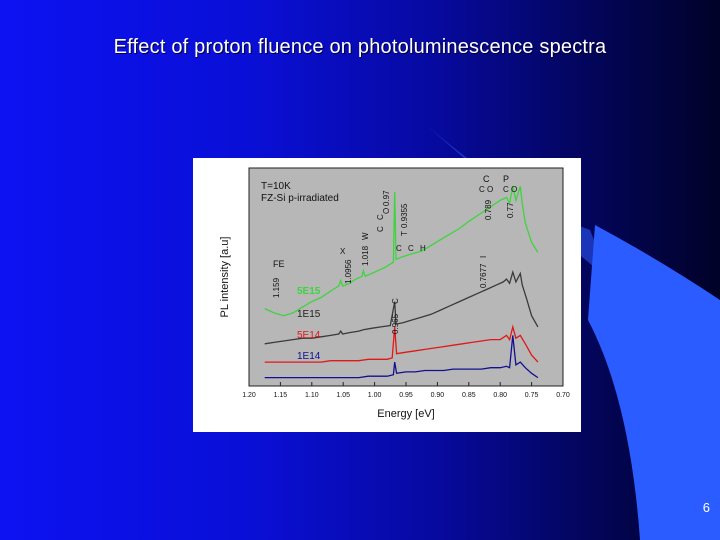 The height and width of the screenshot is (540, 720). What do you see at coordinates (563, 395) in the screenshot?
I see `x-tick-label: 0.70` at bounding box center [563, 395].